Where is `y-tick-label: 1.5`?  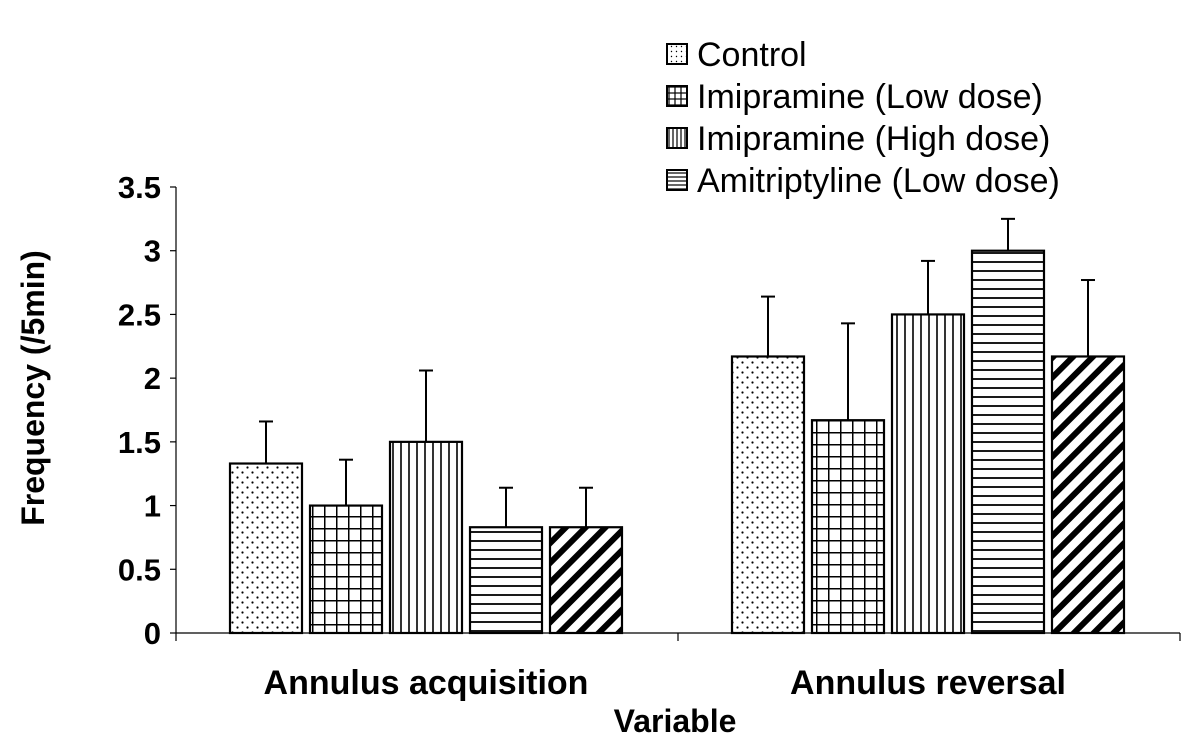
y-tick-label: 1.5 is located at coordinates (139, 442).